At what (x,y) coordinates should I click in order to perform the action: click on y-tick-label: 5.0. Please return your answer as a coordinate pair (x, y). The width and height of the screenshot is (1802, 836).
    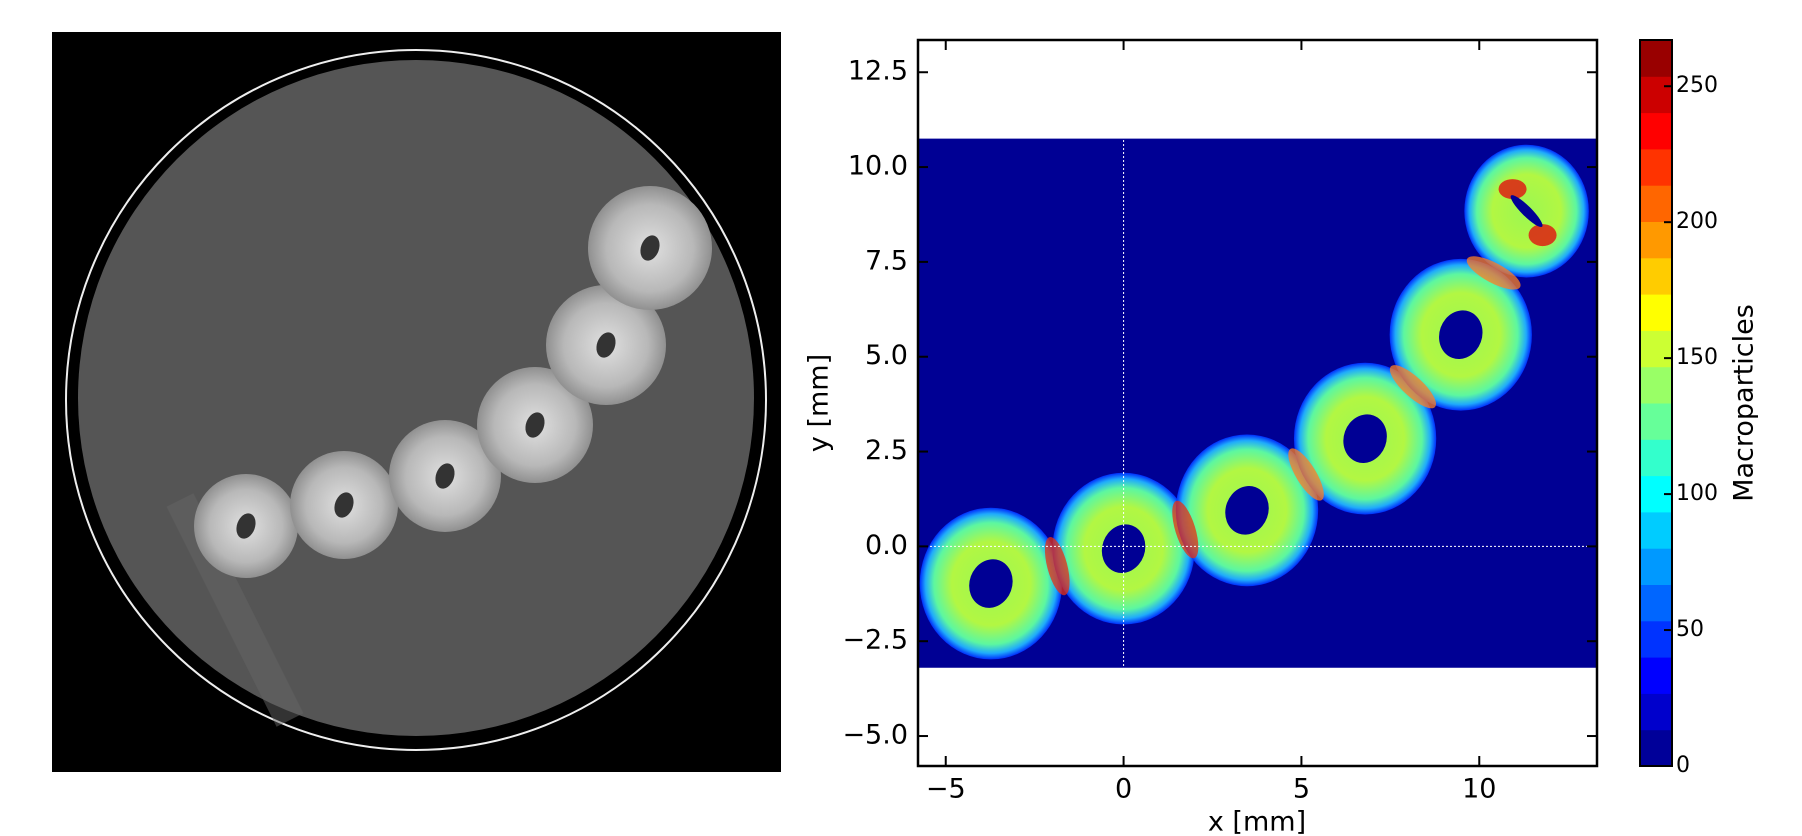
    Looking at the image, I should click on (886, 355).